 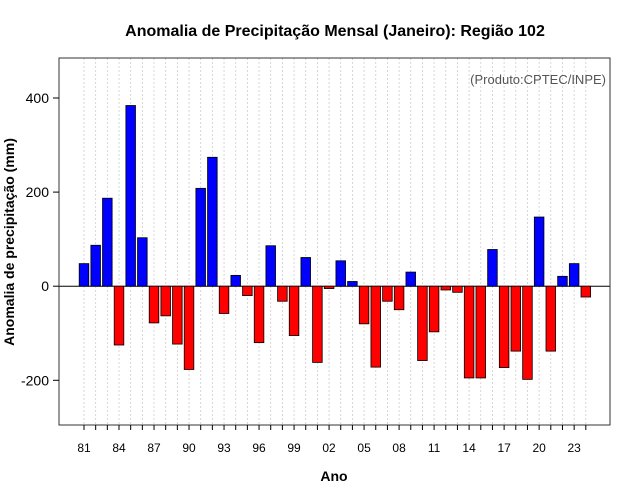 I want to click on x-tick-label: 02, so click(x=329, y=448).